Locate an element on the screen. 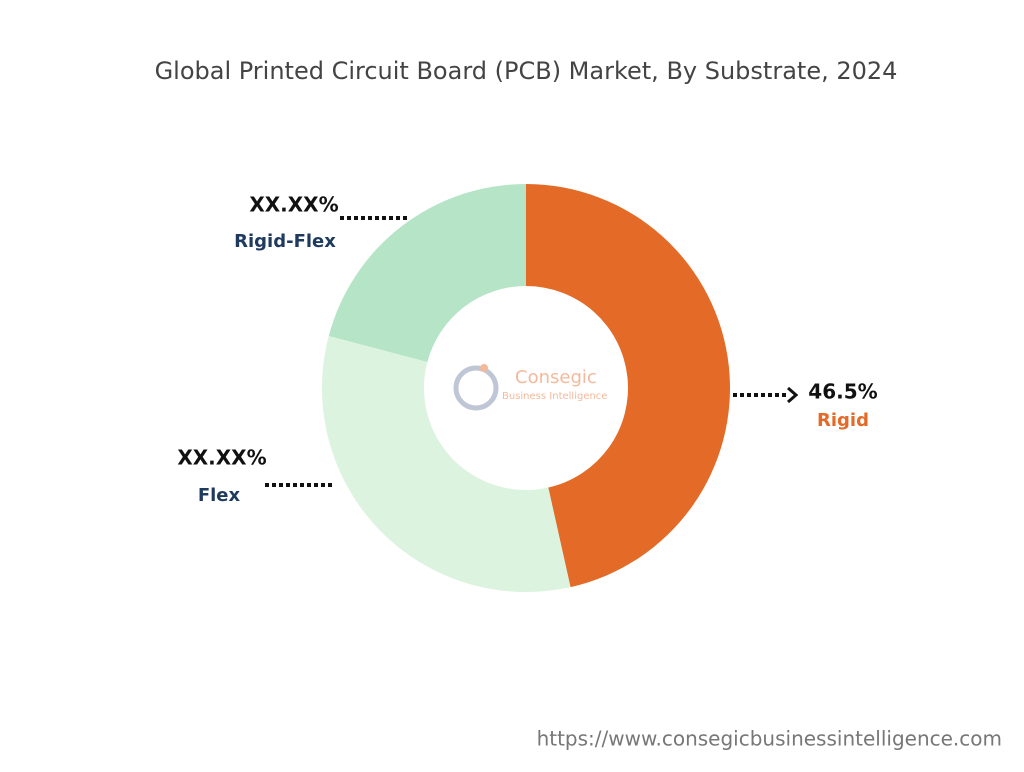  category-label: Flex is located at coordinates (219, 495).